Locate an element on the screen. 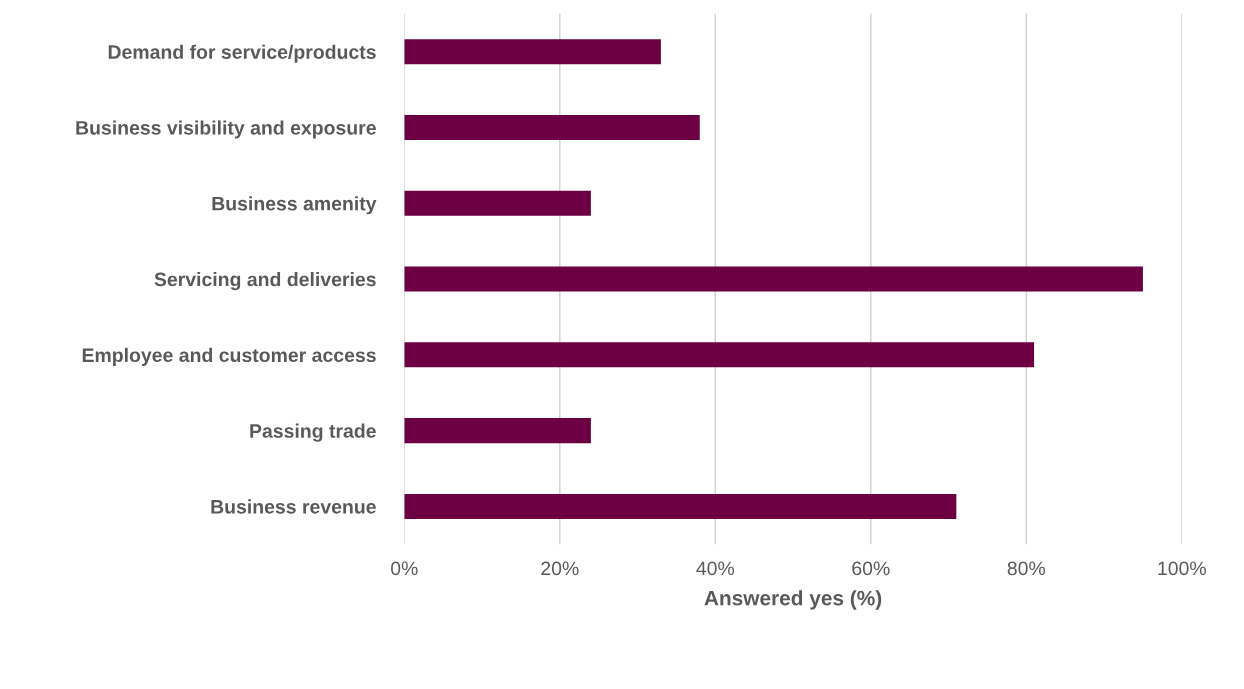  x-tick-label: 100% is located at coordinates (1182, 568).